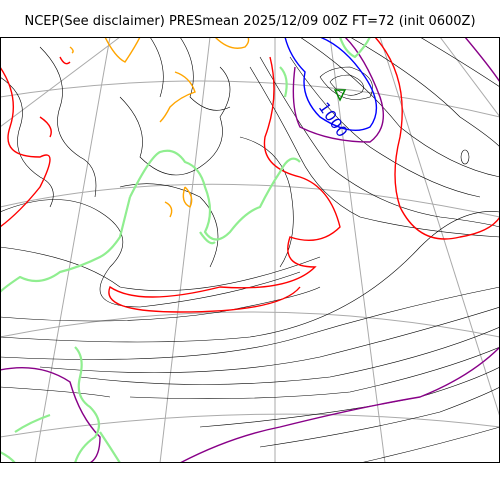 Image resolution: width=500 pixels, height=500 pixels. Describe the element at coordinates (159, 127) in the screenshot. I see `isobars-orange` at that location.